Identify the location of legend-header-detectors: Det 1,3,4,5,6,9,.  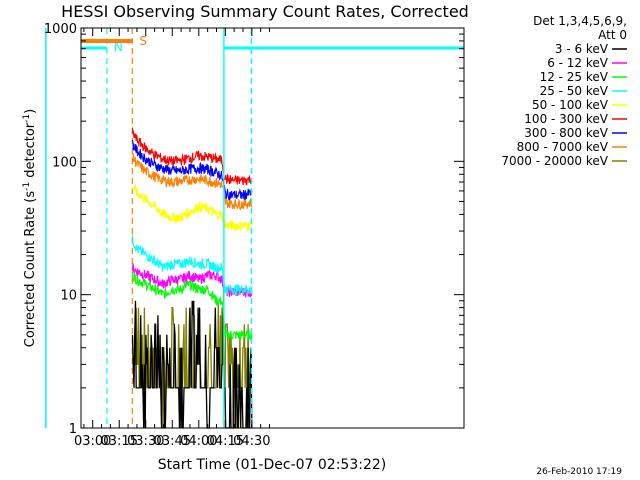
(580, 21).